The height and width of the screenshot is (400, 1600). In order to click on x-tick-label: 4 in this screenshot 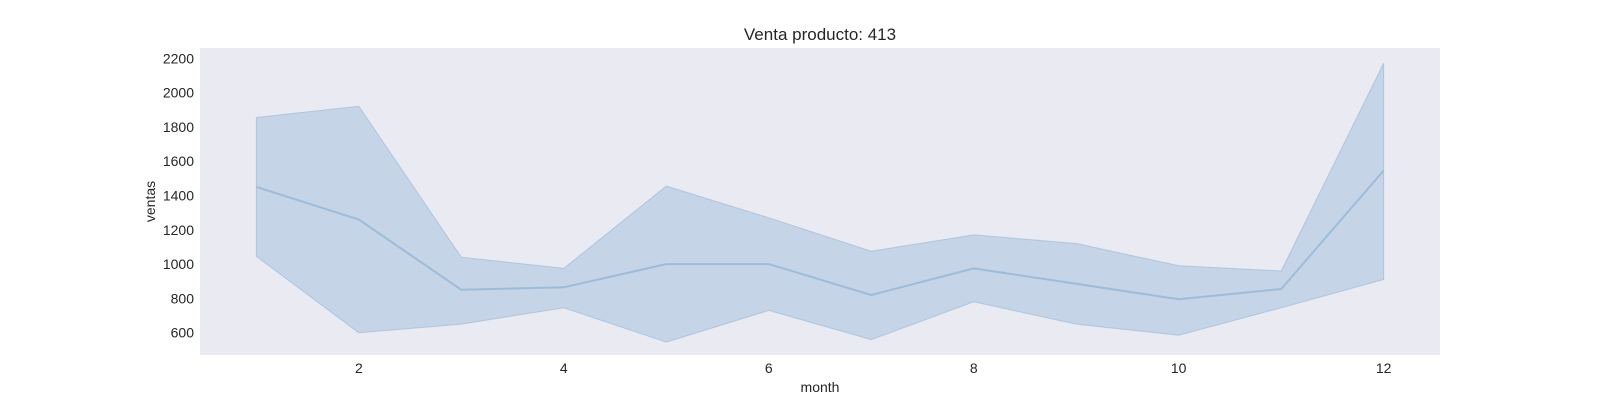, I will do `click(564, 368)`.